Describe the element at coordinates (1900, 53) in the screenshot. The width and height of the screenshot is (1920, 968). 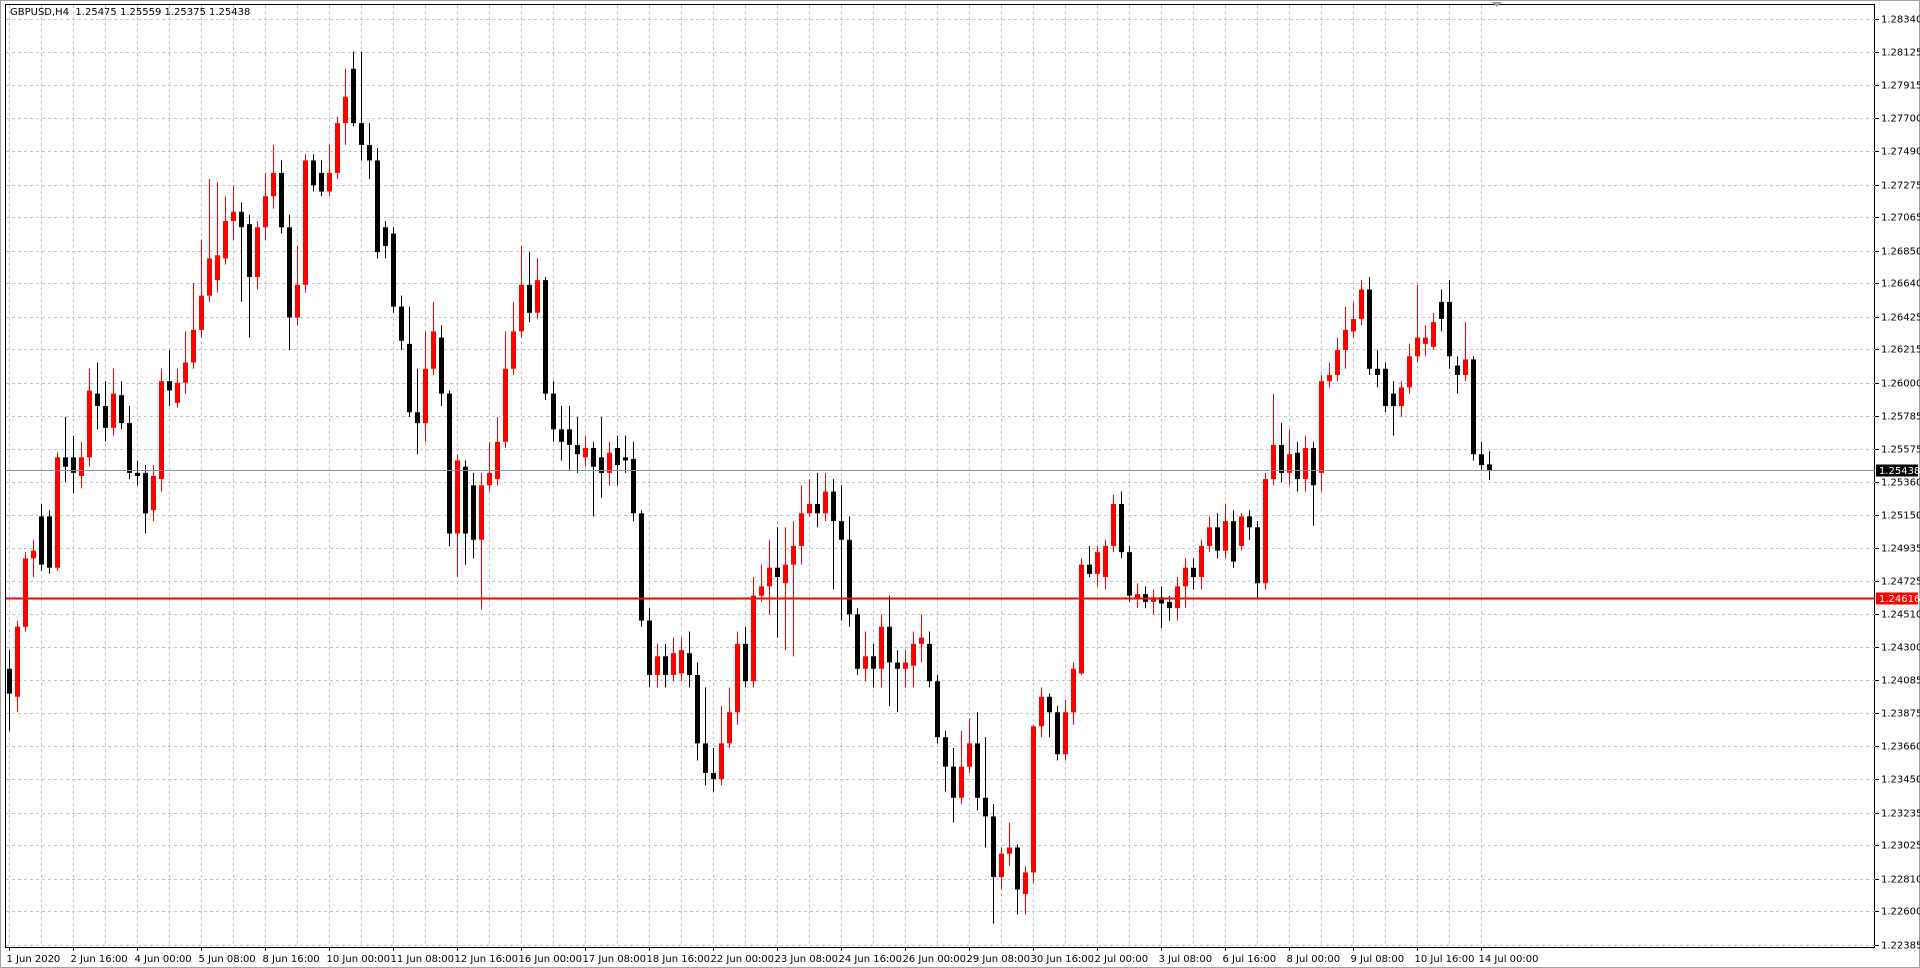
I see `y-tick-label: 1.28125` at that location.